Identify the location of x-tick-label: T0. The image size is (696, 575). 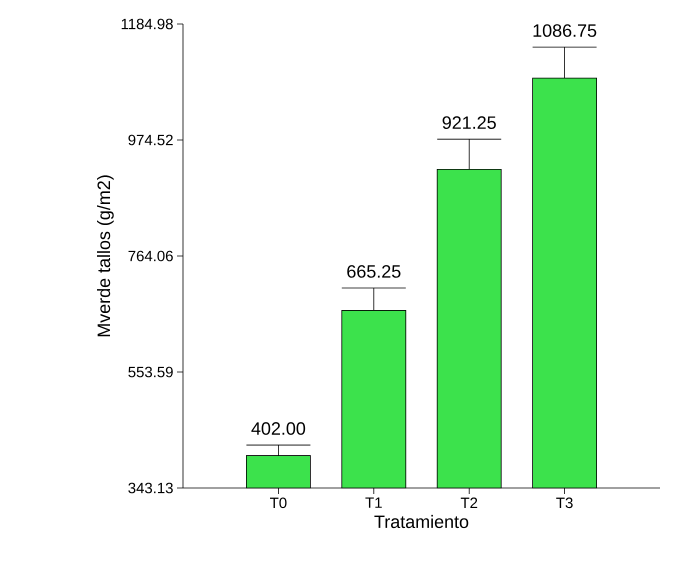
(278, 503).